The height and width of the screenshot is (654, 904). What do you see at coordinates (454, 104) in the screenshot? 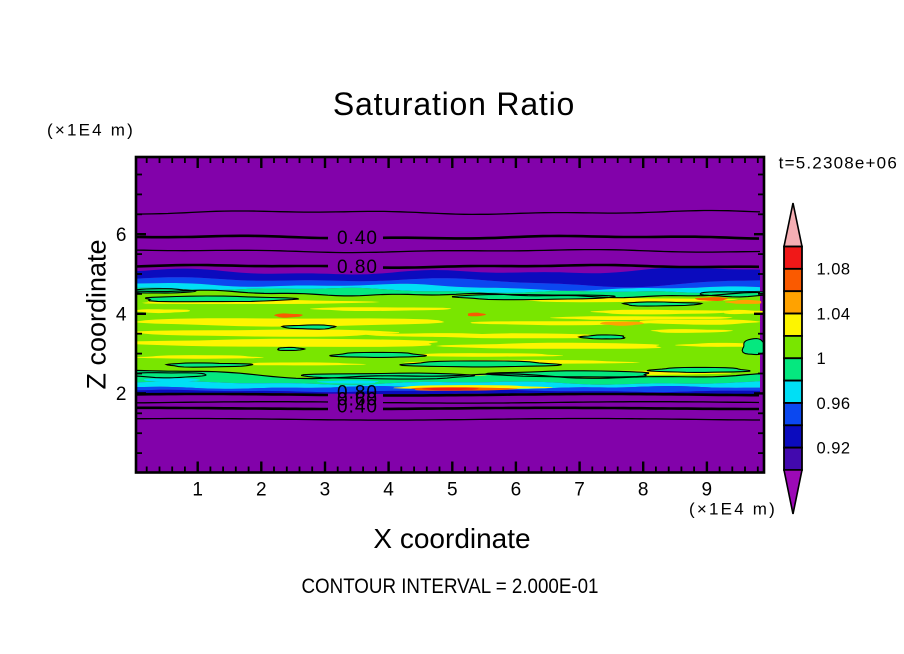
I see `svg-text: Saturation Ratio` at bounding box center [454, 104].